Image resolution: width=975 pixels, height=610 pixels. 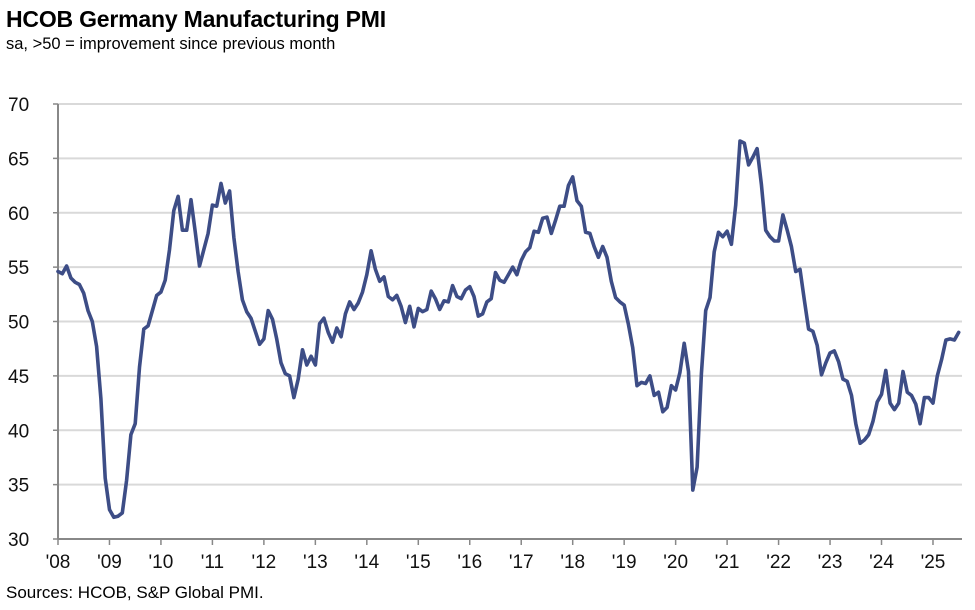 I want to click on y-tick-label: 30, so click(x=18, y=540).